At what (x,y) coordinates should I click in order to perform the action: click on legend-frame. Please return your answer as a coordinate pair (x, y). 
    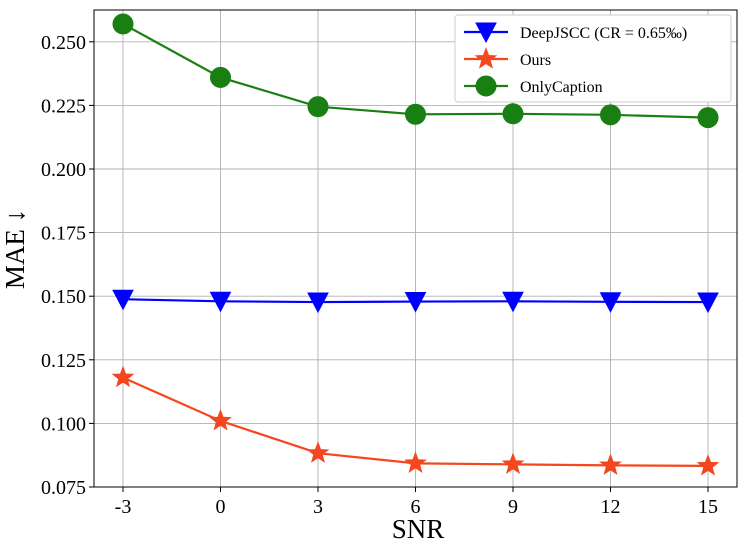
    Looking at the image, I should click on (593, 58).